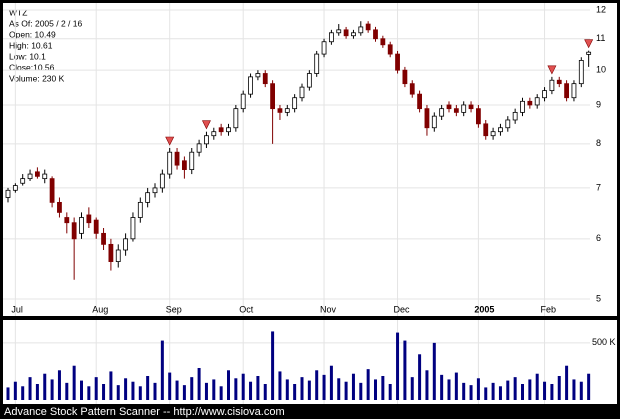 The image size is (620, 419). What do you see at coordinates (601, 70) in the screenshot?
I see `y-tick-label: 10` at bounding box center [601, 70].